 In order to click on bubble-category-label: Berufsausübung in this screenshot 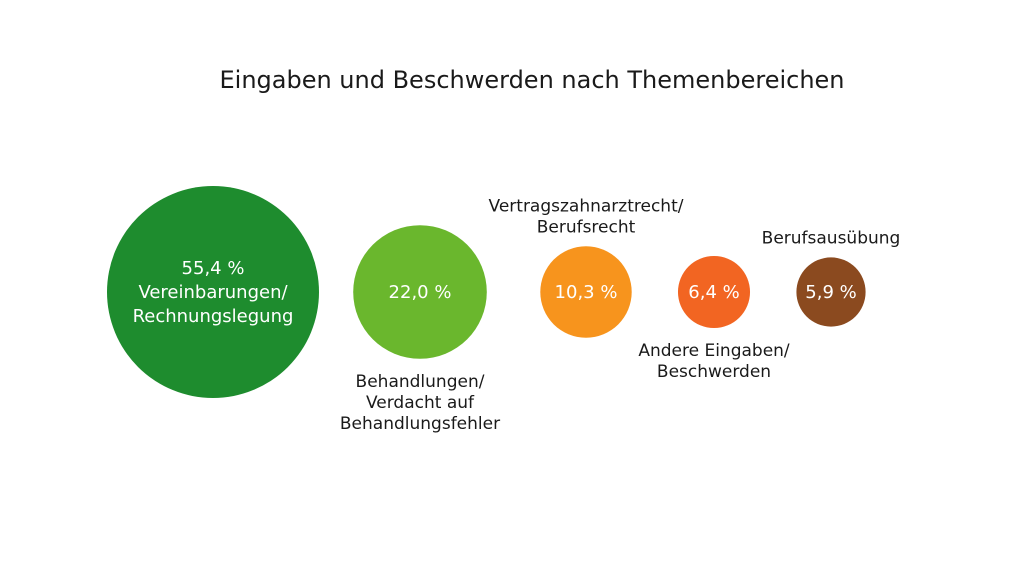, I will do `click(831, 238)`.